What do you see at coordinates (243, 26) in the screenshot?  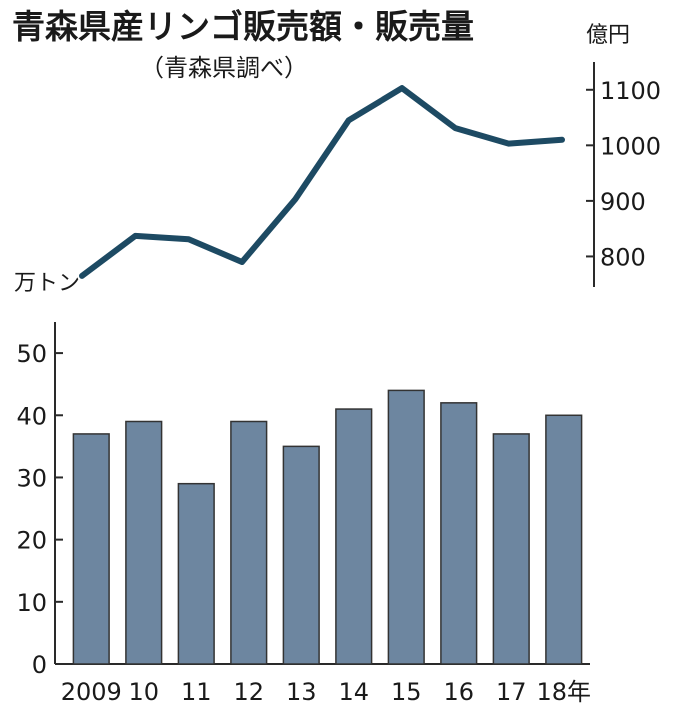 I see `chart-title: 青森県産リンゴ販売額・販売量` at bounding box center [243, 26].